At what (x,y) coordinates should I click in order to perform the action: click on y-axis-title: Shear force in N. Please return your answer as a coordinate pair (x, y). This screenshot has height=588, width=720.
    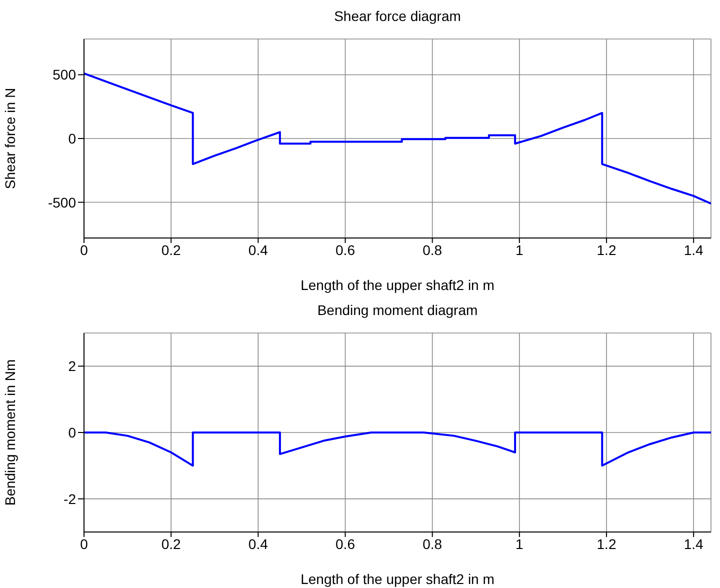
    Looking at the image, I should click on (10, 139).